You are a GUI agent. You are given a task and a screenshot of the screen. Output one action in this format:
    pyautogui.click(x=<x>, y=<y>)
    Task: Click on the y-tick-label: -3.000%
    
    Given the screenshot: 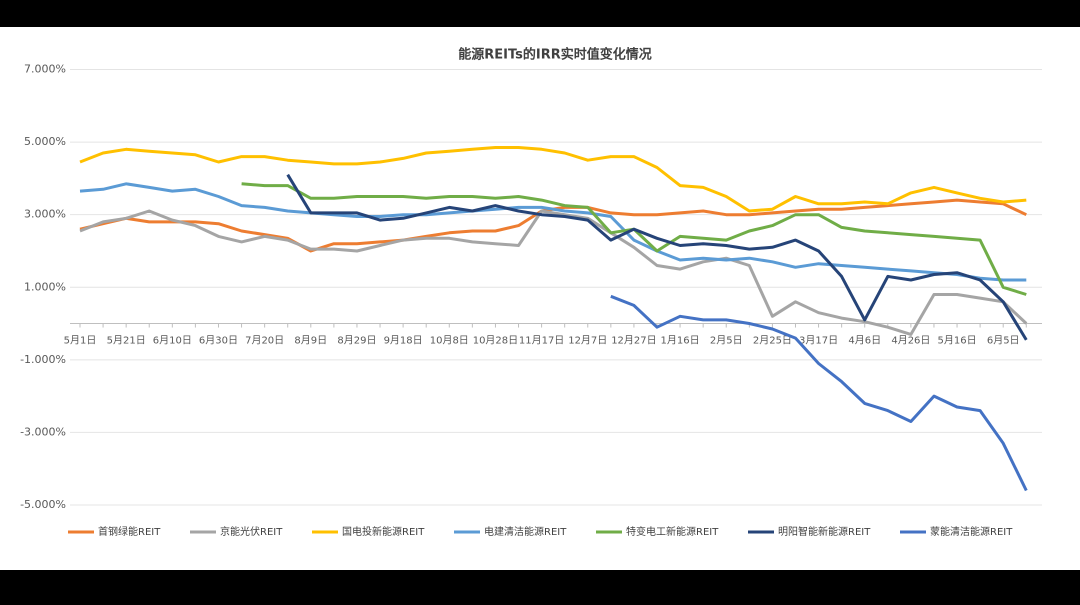 What is the action you would take?
    pyautogui.click(x=43, y=431)
    